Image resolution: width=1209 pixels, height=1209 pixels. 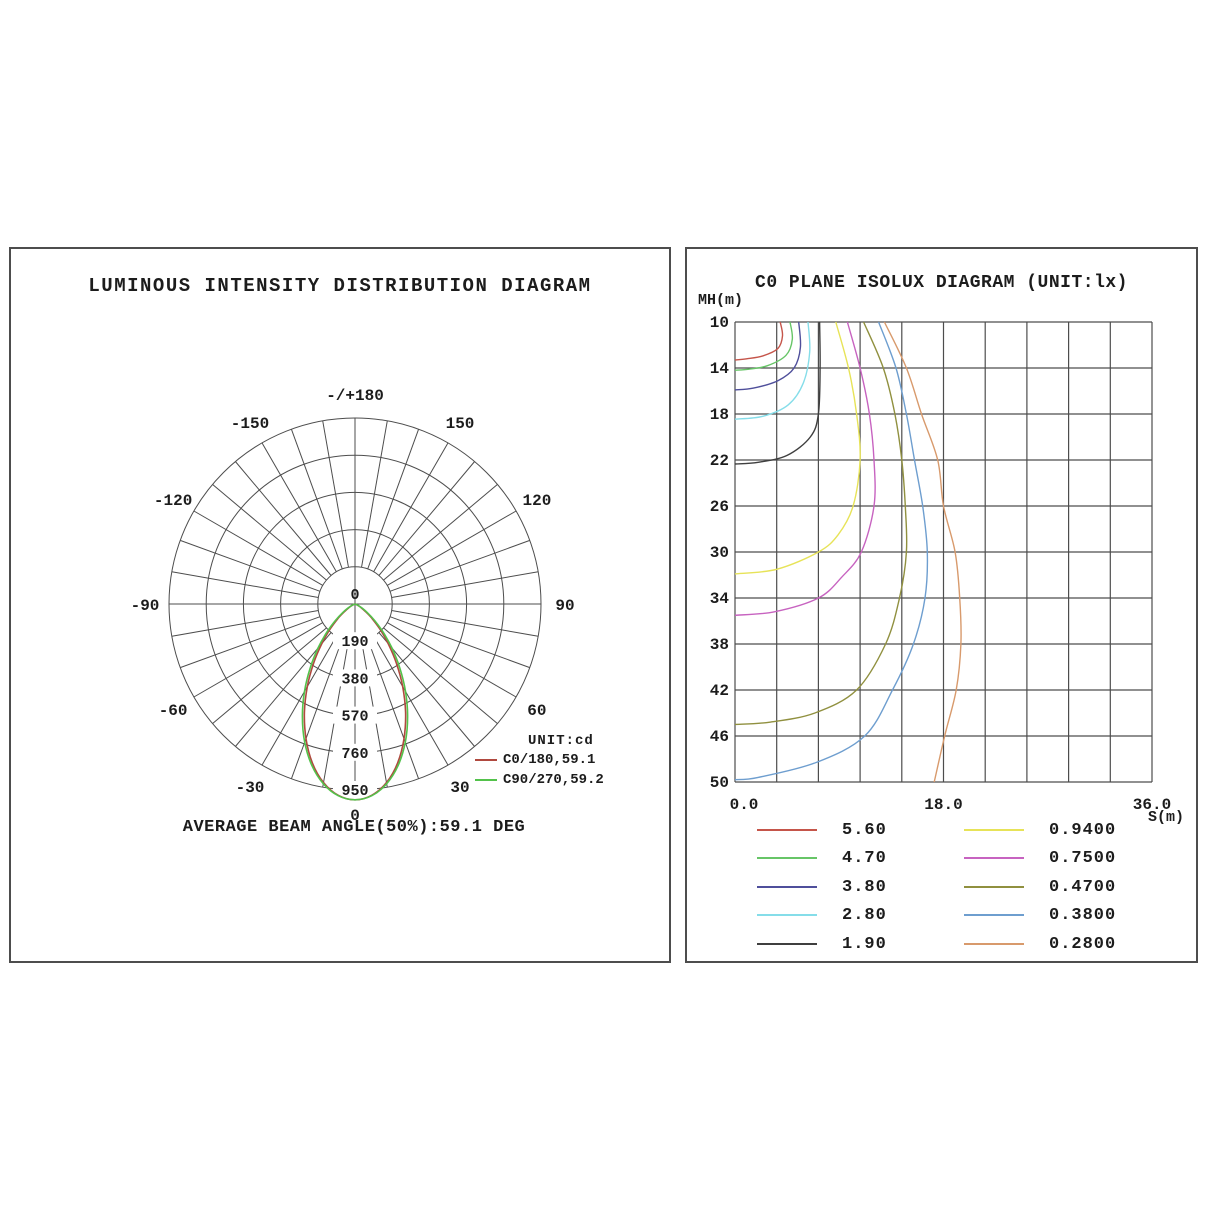 What do you see at coordinates (719, 415) in the screenshot?
I see `y-tick-label: 18` at bounding box center [719, 415].